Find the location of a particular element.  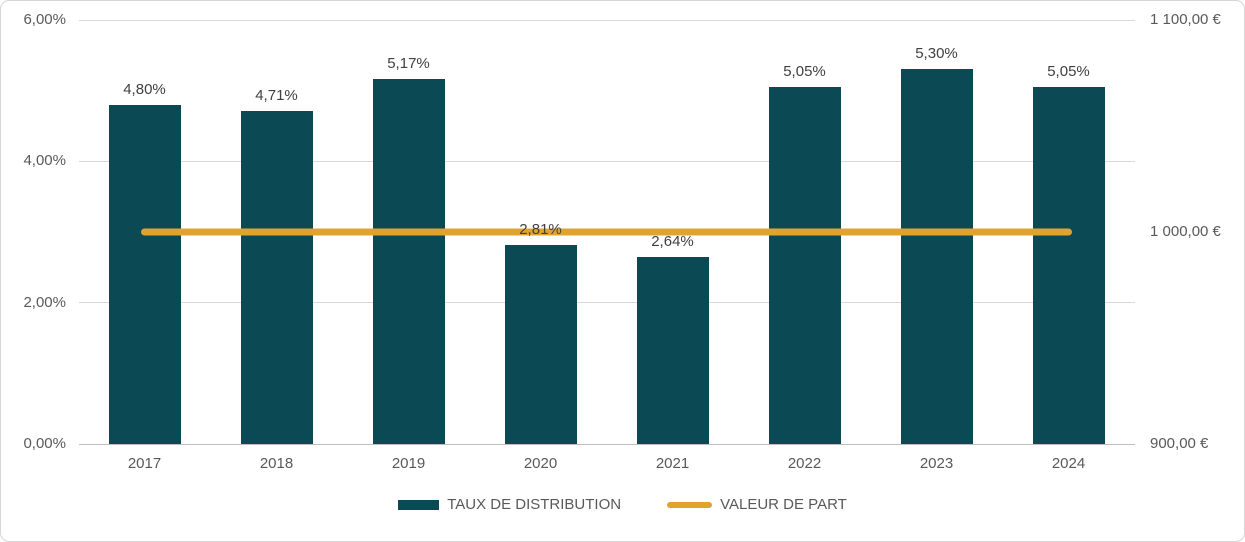

legend-bar-swatch is located at coordinates (419, 504).